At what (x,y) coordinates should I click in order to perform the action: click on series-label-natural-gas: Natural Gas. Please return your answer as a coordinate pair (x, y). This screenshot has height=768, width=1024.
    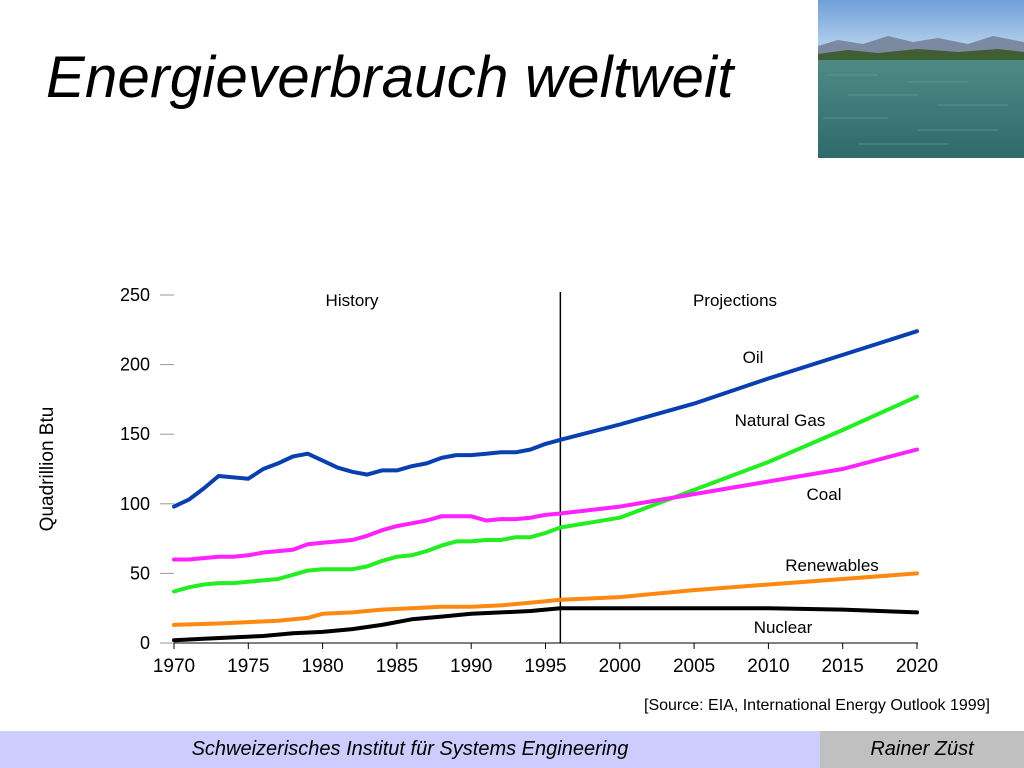
    Looking at the image, I should click on (780, 420).